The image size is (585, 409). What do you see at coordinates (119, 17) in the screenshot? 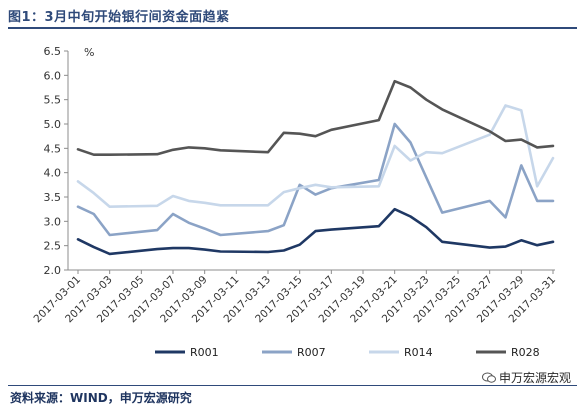
I see `chart-title: 图1：3月中旬开始银行间资金面趋紧` at bounding box center [119, 17].